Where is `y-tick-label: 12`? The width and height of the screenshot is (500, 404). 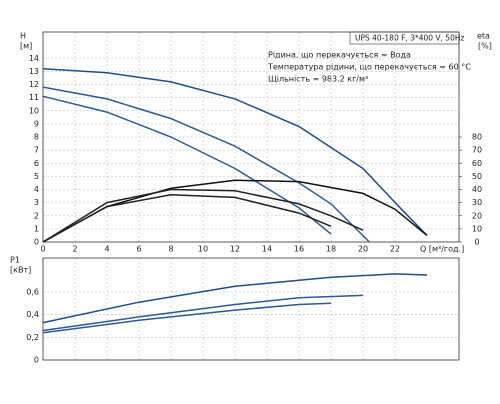 y-tick-label: 12 is located at coordinates (34, 84).